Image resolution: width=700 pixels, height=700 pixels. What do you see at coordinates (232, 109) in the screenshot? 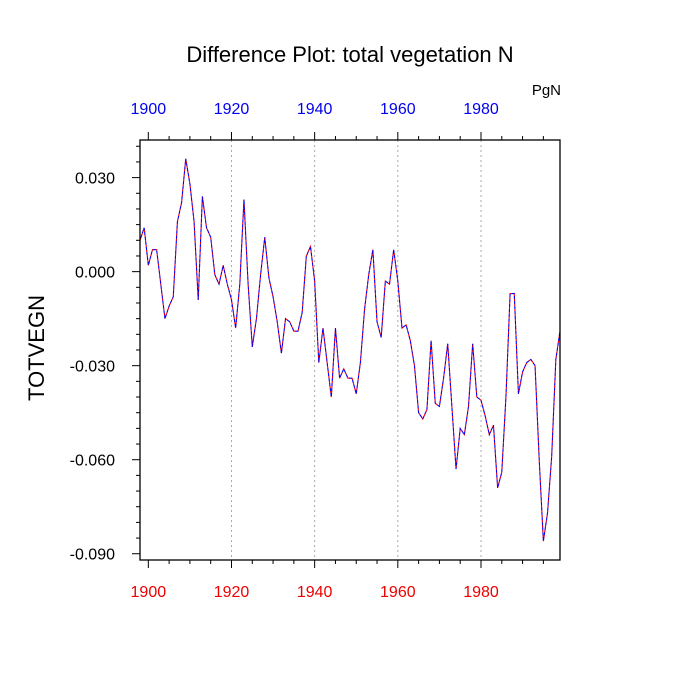
I see `x-tick-label-top-1920: 1920` at bounding box center [232, 109].